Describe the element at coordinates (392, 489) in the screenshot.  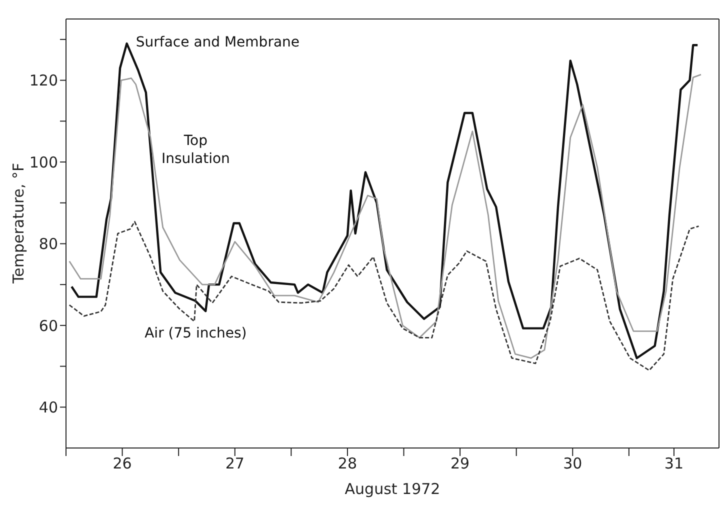
I see `x-axis-title: August 1972` at that location.